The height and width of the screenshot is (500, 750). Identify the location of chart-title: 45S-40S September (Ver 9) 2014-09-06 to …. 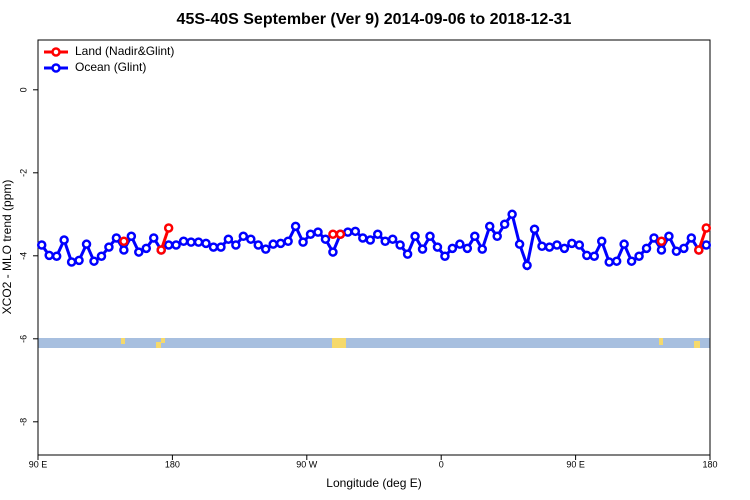
(374, 19).